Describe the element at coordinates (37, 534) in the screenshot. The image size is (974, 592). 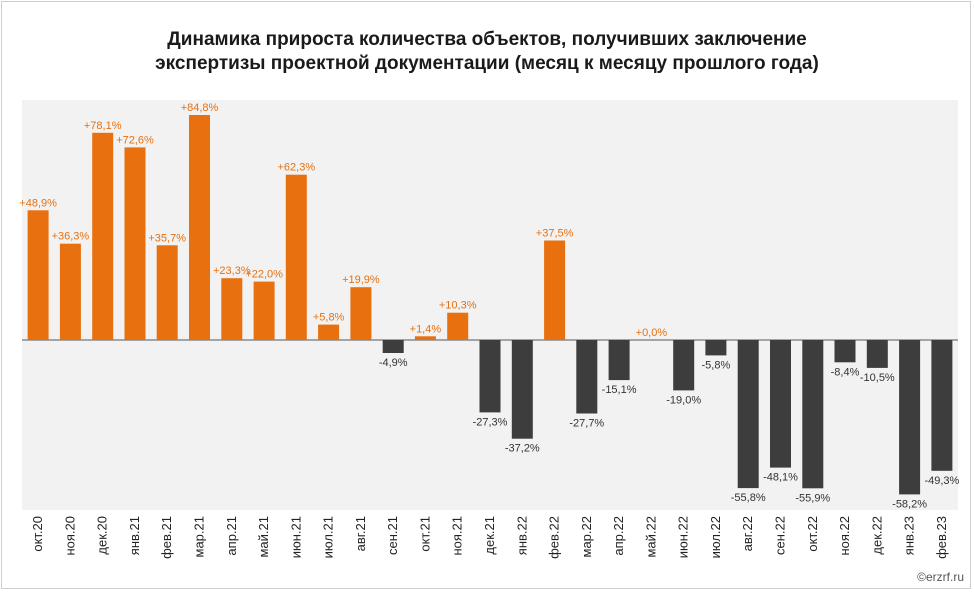
I see `x-tick-label: окт.20` at that location.